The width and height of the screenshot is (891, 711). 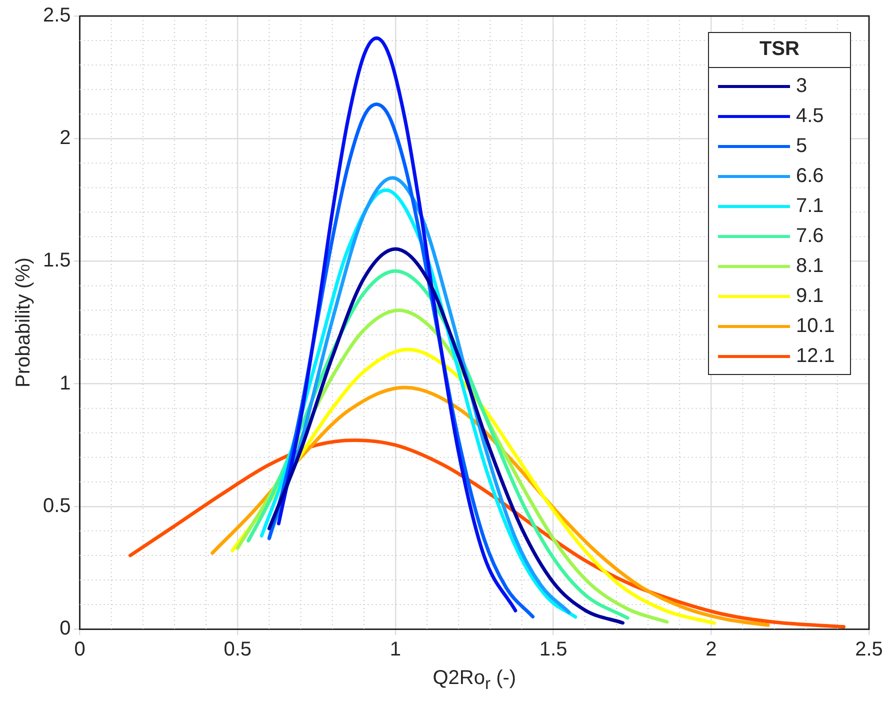 I want to click on legend-label: 7.1, so click(x=810, y=206).